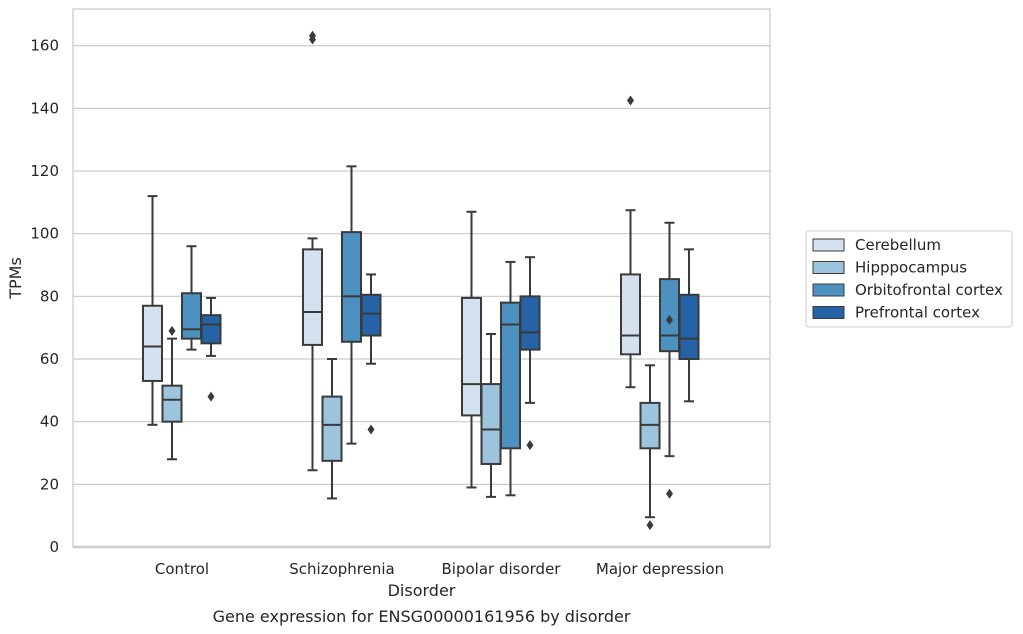 The image size is (1023, 634). Describe the element at coordinates (502, 569) in the screenshot. I see `x-tick-label: Bipolar disorder` at that location.